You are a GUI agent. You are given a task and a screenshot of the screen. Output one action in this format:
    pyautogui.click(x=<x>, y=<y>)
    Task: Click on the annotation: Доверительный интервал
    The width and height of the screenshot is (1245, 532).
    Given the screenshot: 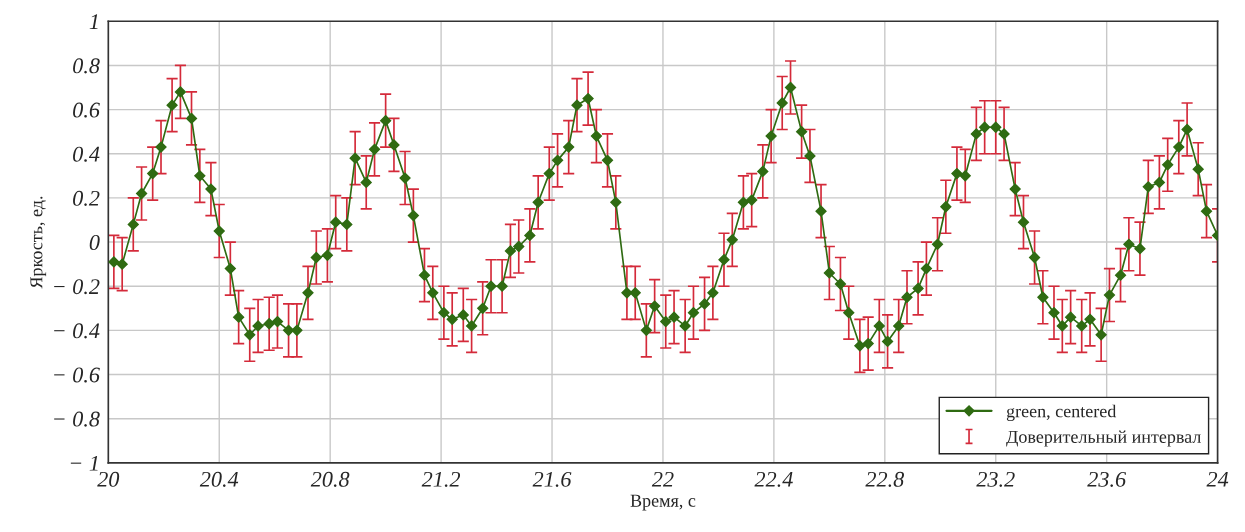 What is the action you would take?
    pyautogui.click(x=1103, y=438)
    